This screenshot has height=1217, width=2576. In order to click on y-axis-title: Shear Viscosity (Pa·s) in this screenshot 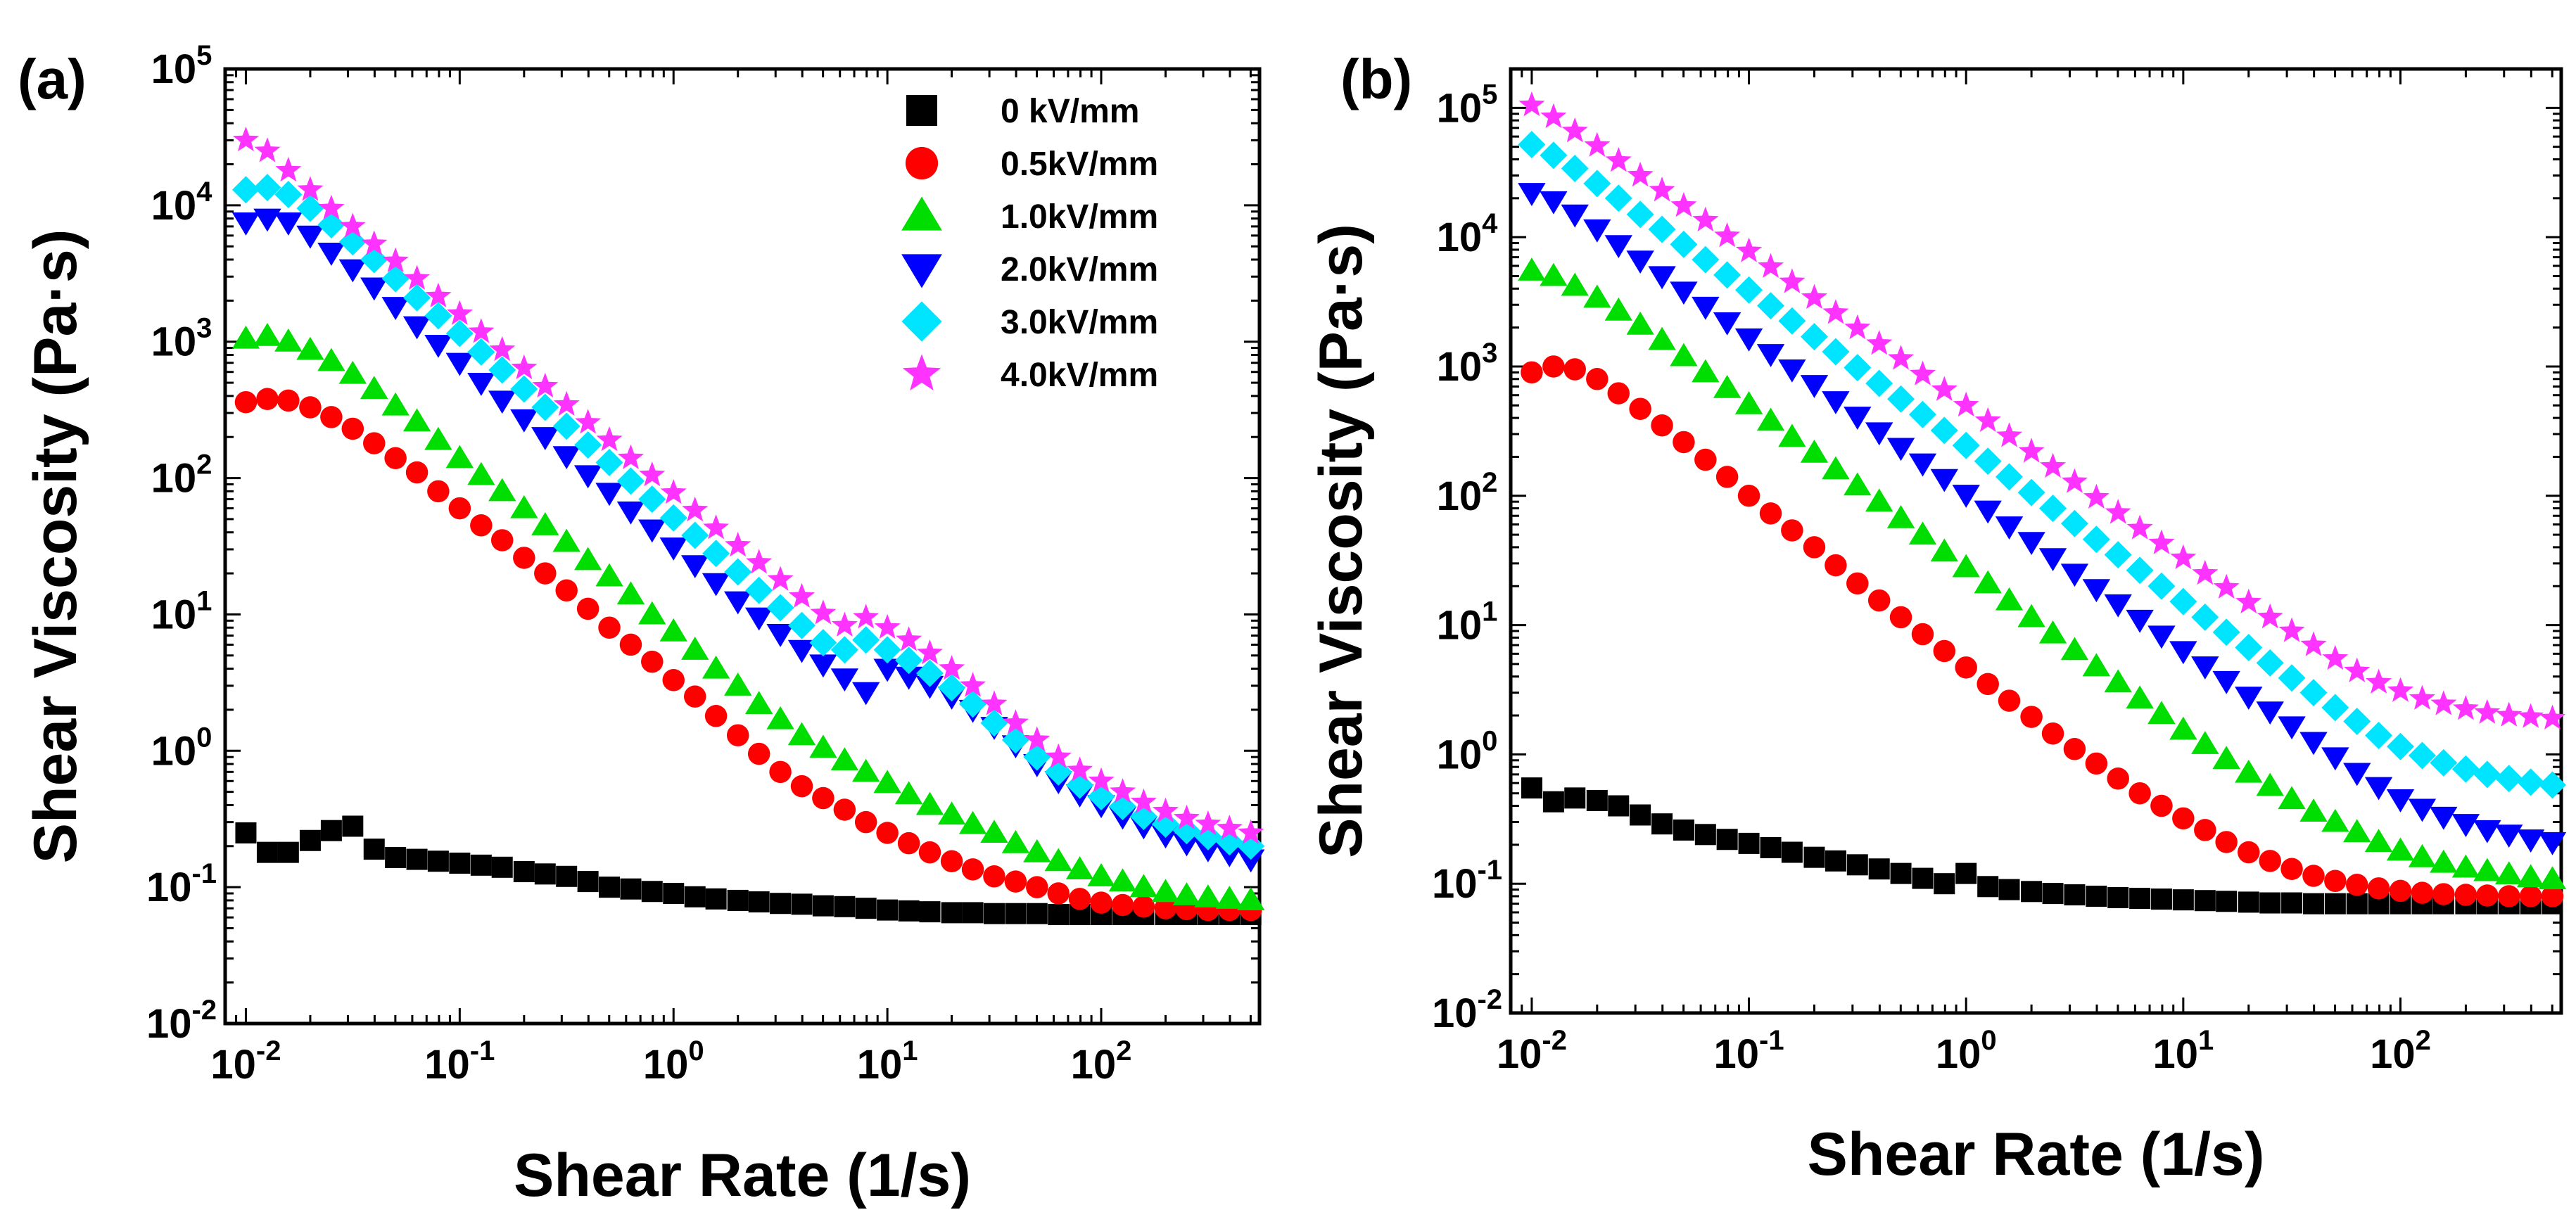, I will do `click(55, 546)`.